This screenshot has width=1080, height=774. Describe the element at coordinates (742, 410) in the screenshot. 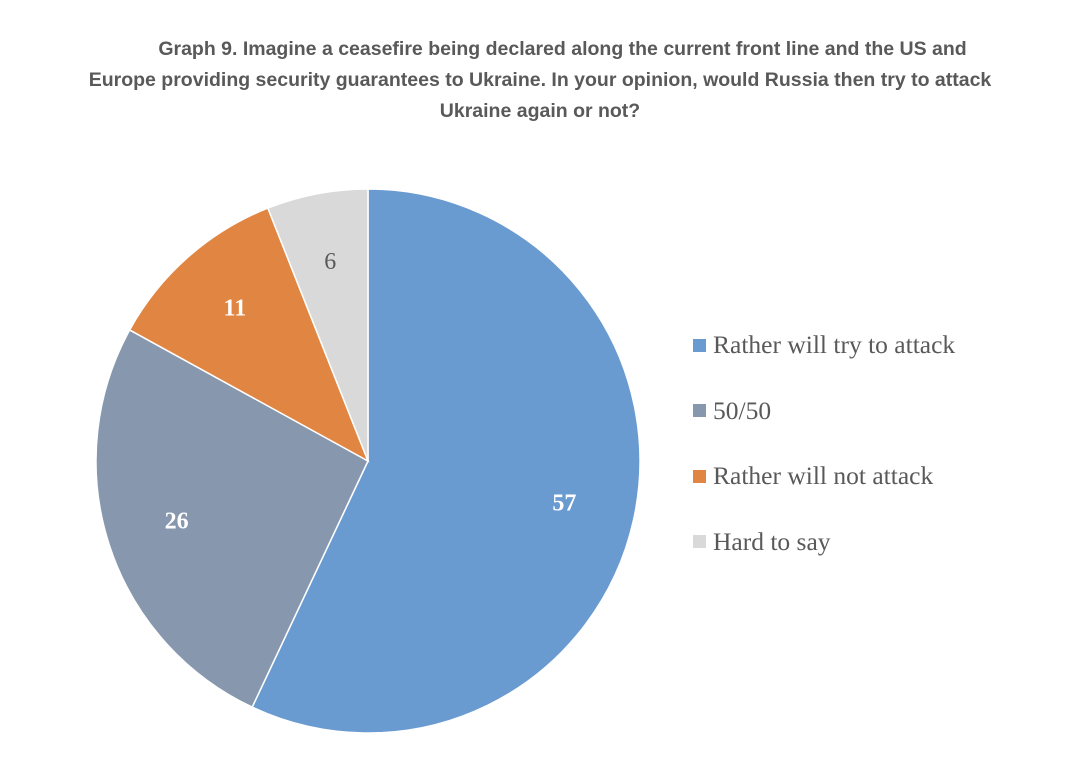

I see `legend-label: 50/50` at that location.